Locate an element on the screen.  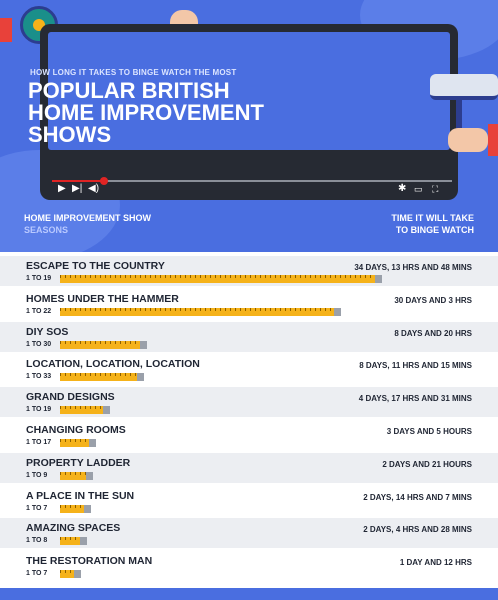
video-progress-fill is located at coordinates (78, 181).